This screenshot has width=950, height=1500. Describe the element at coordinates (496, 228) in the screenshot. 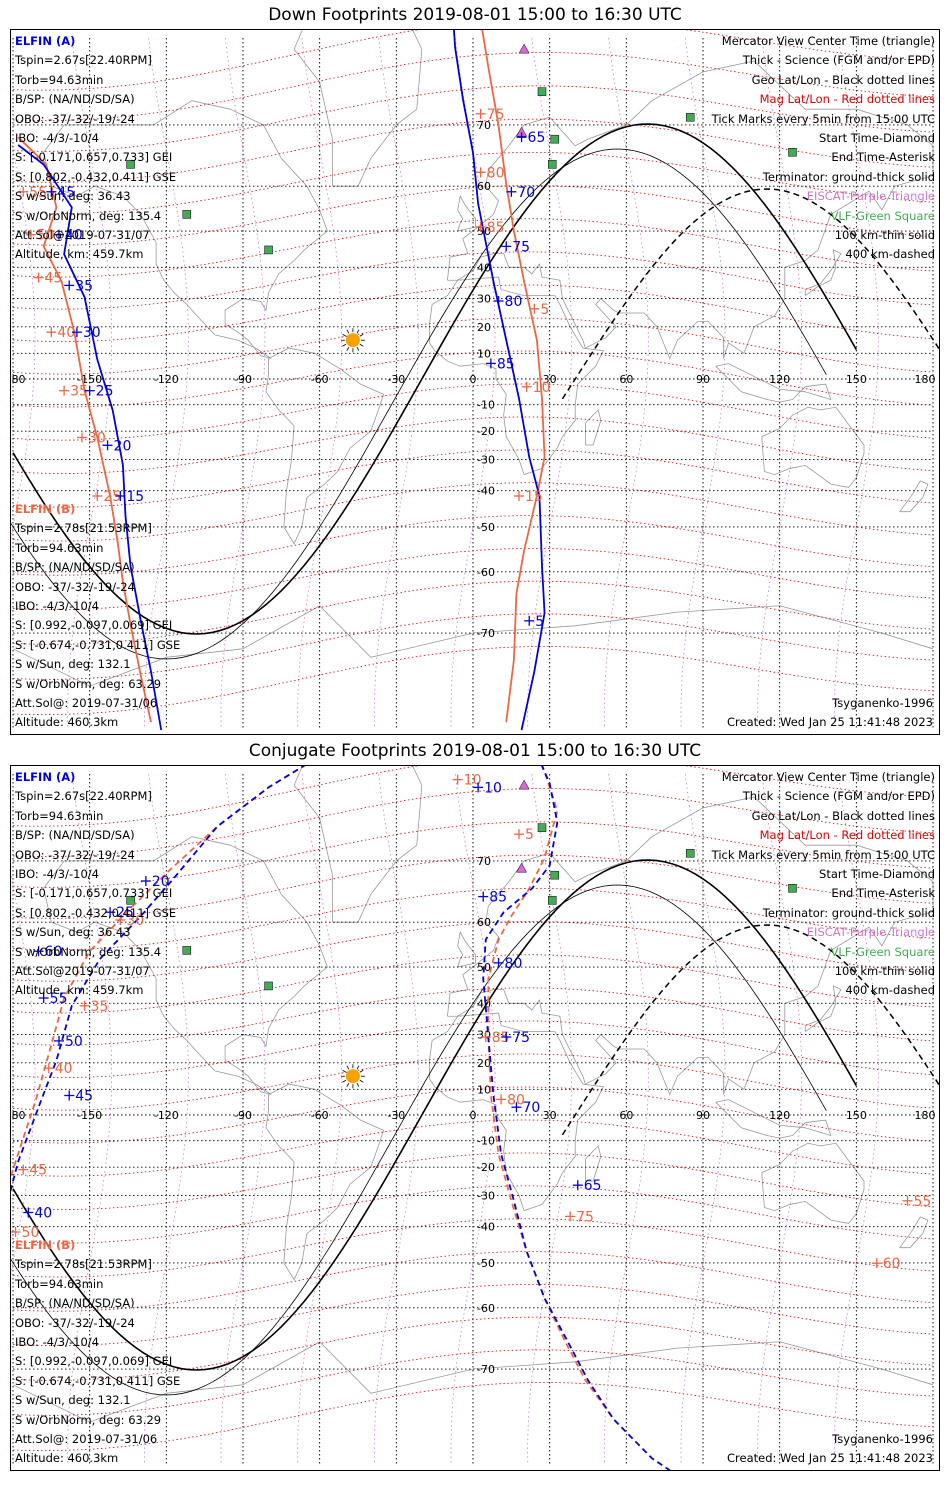

I see `elfin-b-tick-label: 85` at that location.